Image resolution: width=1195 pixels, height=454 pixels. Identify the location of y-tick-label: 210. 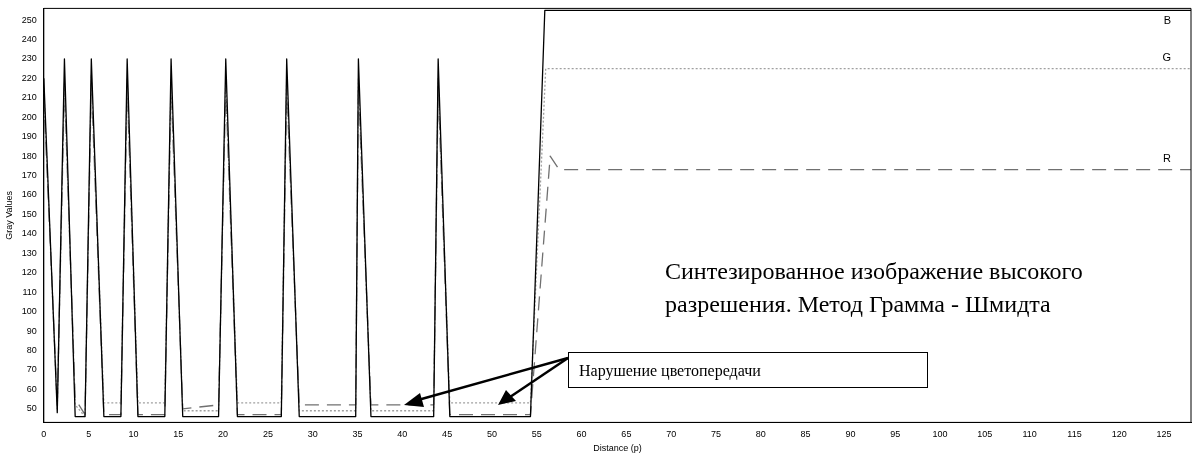
(29, 97).